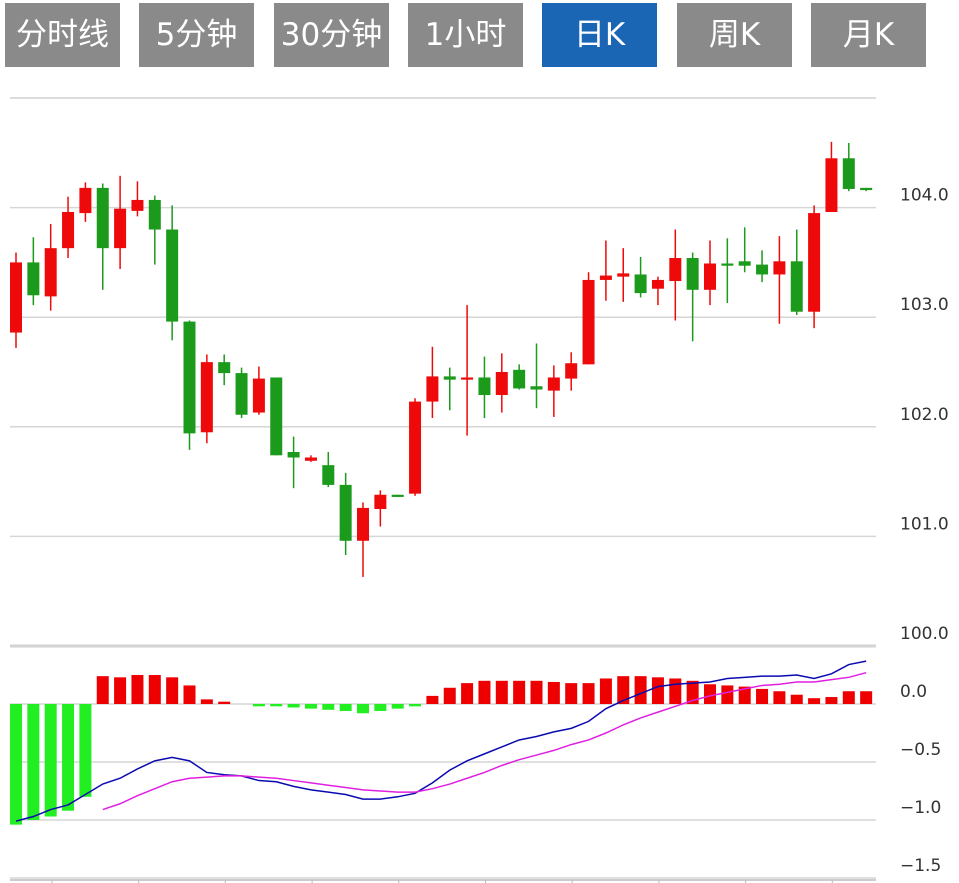 The image size is (959, 883). I want to click on y-tick-label: 101.0, so click(924, 524).